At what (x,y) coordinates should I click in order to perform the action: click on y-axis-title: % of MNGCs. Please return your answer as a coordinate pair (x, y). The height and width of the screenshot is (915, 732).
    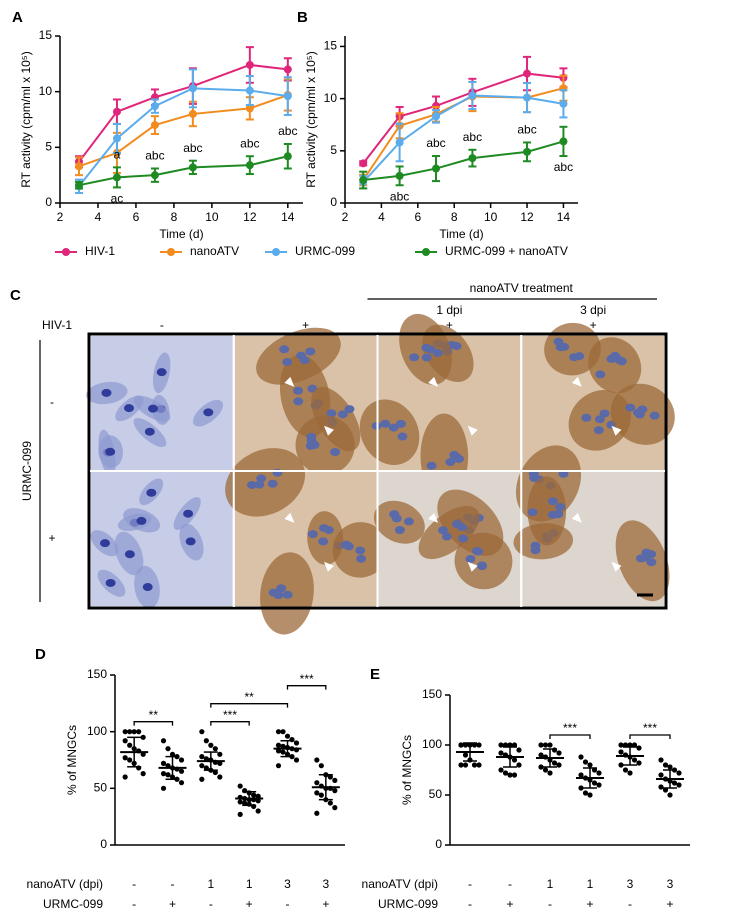
    Looking at the image, I should click on (407, 770).